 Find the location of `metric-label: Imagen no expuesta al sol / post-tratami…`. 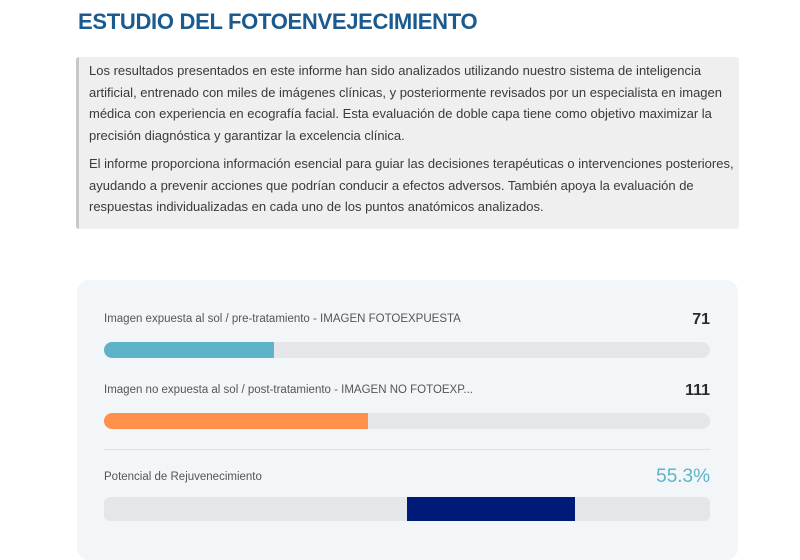

metric-label: Imagen no expuesta al sol / post-tratami… is located at coordinates (289, 390).